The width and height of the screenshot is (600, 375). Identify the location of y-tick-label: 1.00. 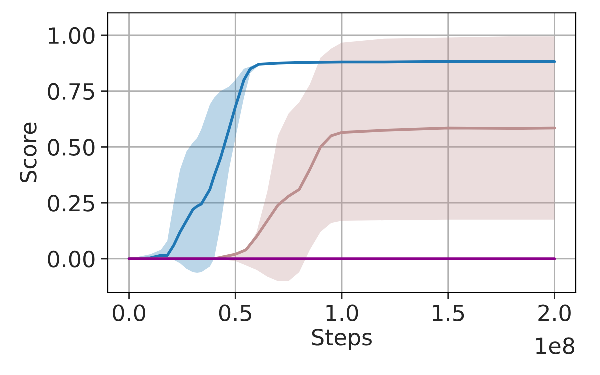
(72, 35).